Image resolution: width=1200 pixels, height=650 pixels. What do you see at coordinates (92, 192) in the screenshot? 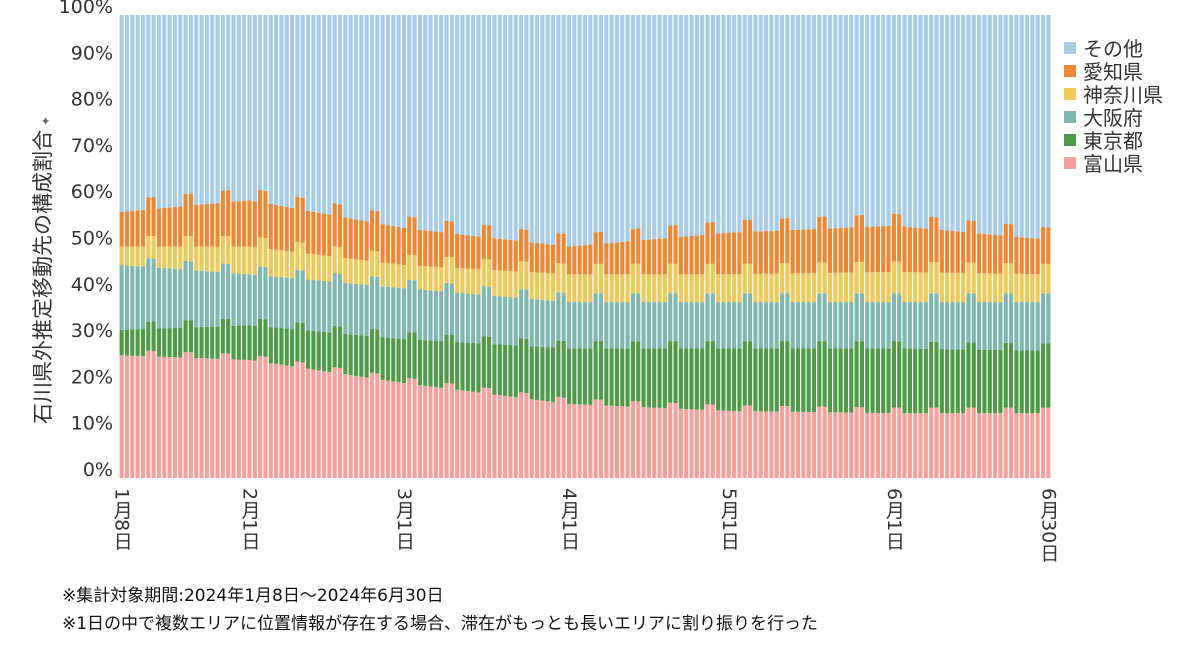
I see `y-tick-label: 60%` at bounding box center [92, 192].